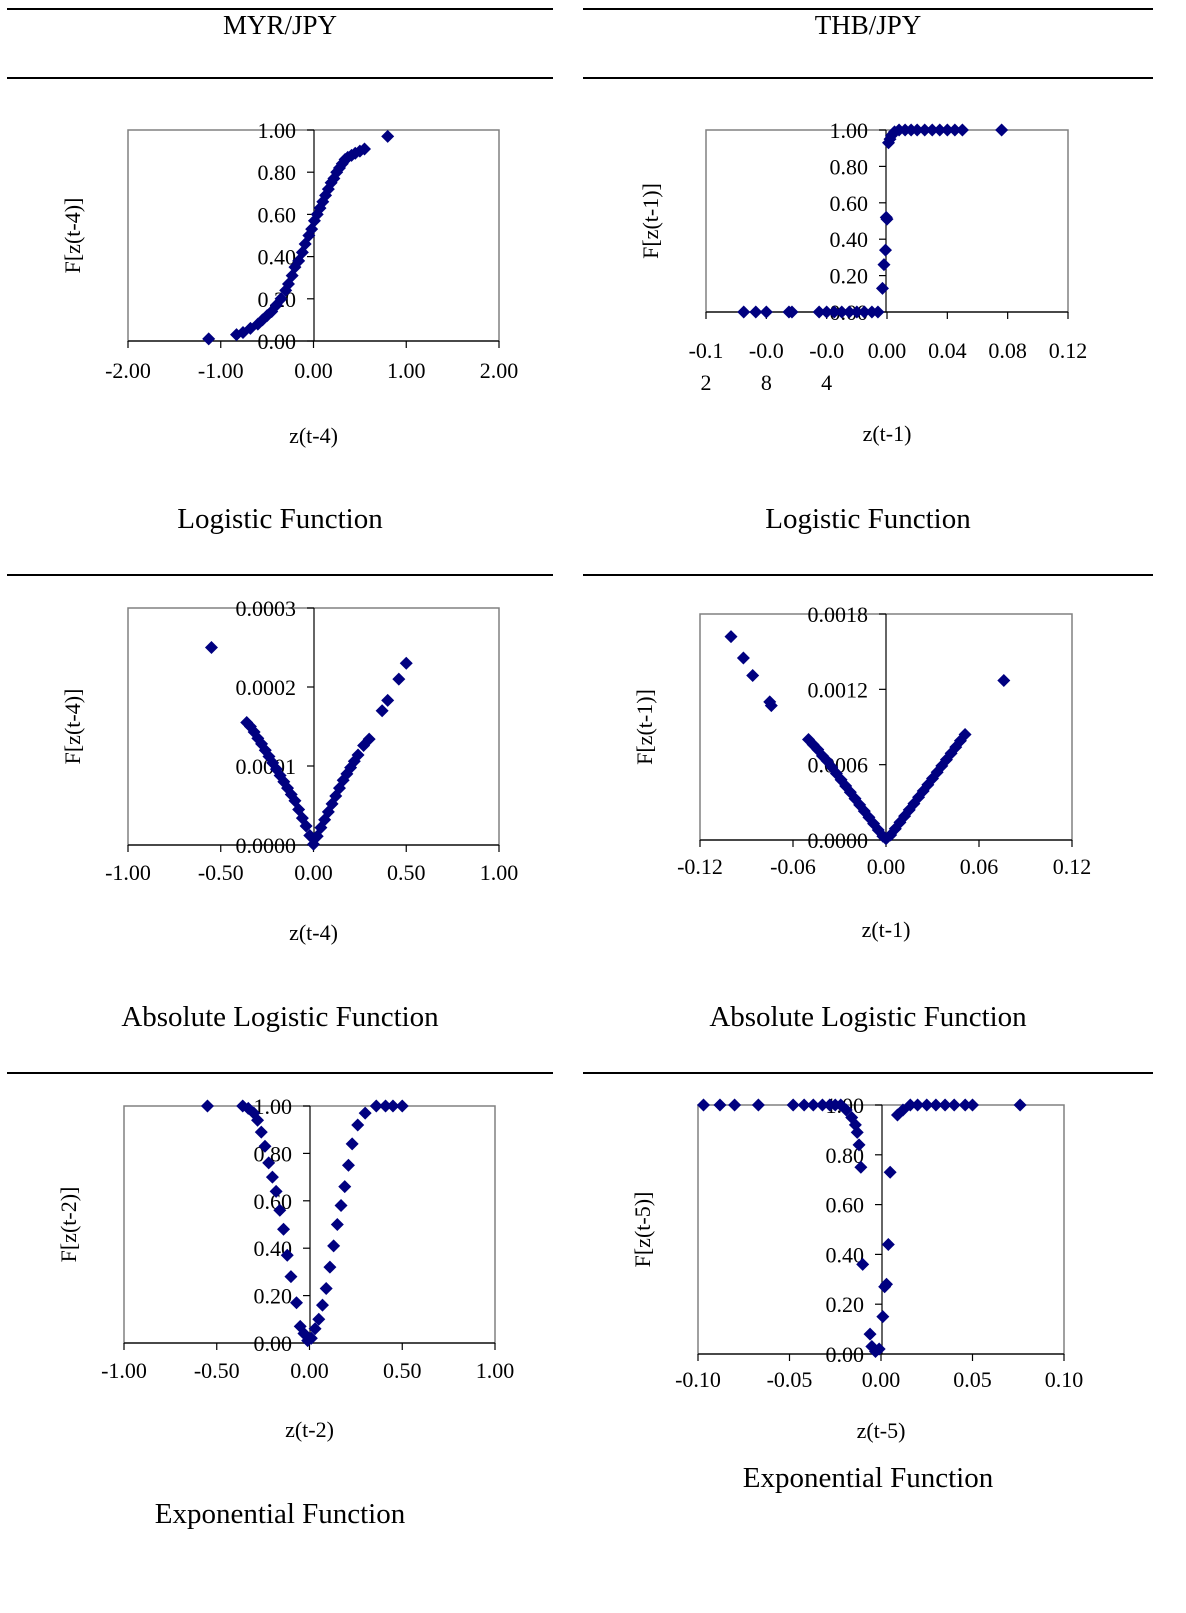  I want to click on x-tick-label: -1.00, so click(221, 370).